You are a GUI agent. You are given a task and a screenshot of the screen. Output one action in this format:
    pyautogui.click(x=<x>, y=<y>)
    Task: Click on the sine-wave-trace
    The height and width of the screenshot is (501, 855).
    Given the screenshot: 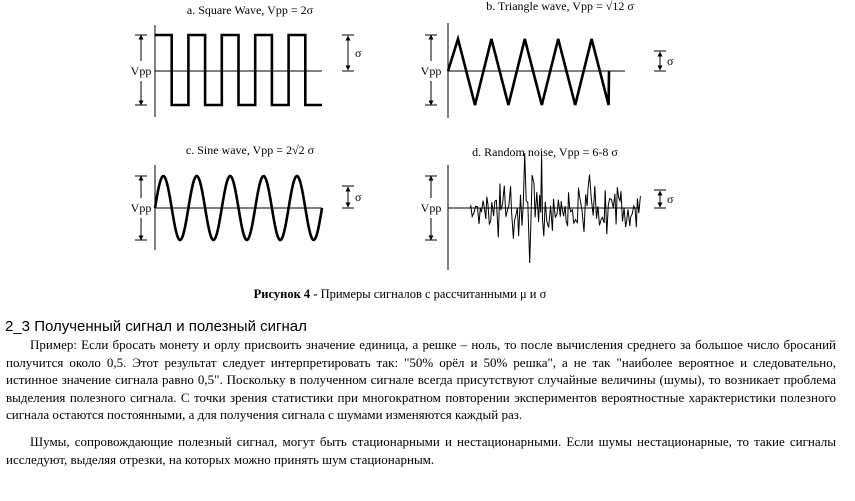 What is the action you would take?
    pyautogui.click(x=238, y=208)
    